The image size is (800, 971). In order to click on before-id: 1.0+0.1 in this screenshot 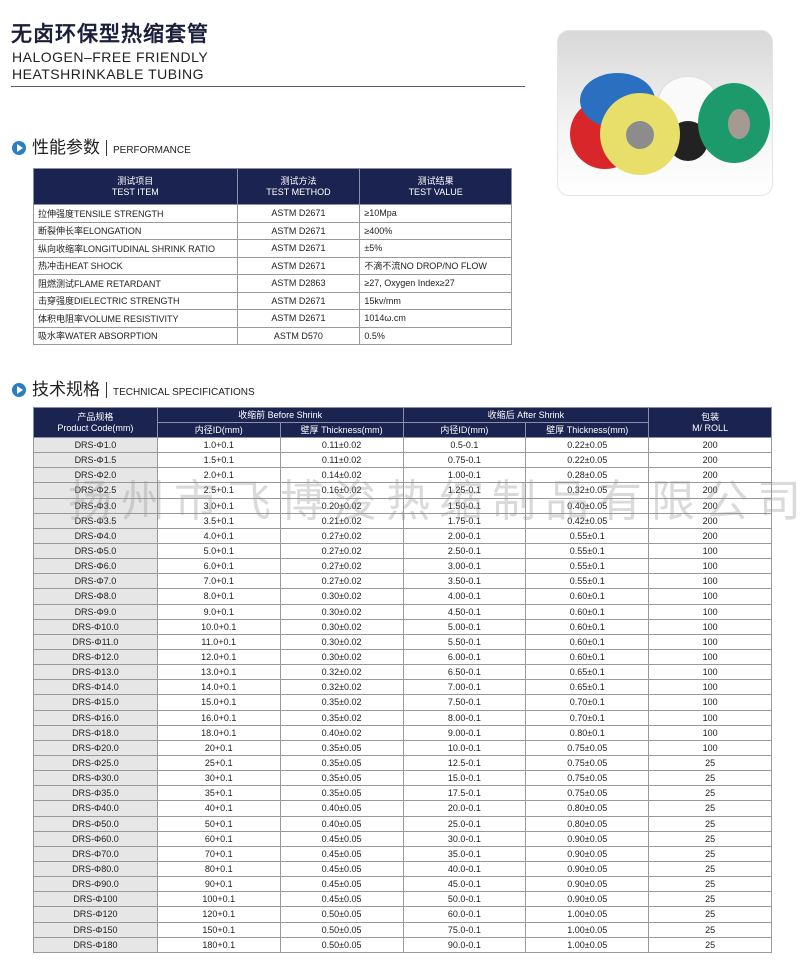, I will do `click(218, 445)`.